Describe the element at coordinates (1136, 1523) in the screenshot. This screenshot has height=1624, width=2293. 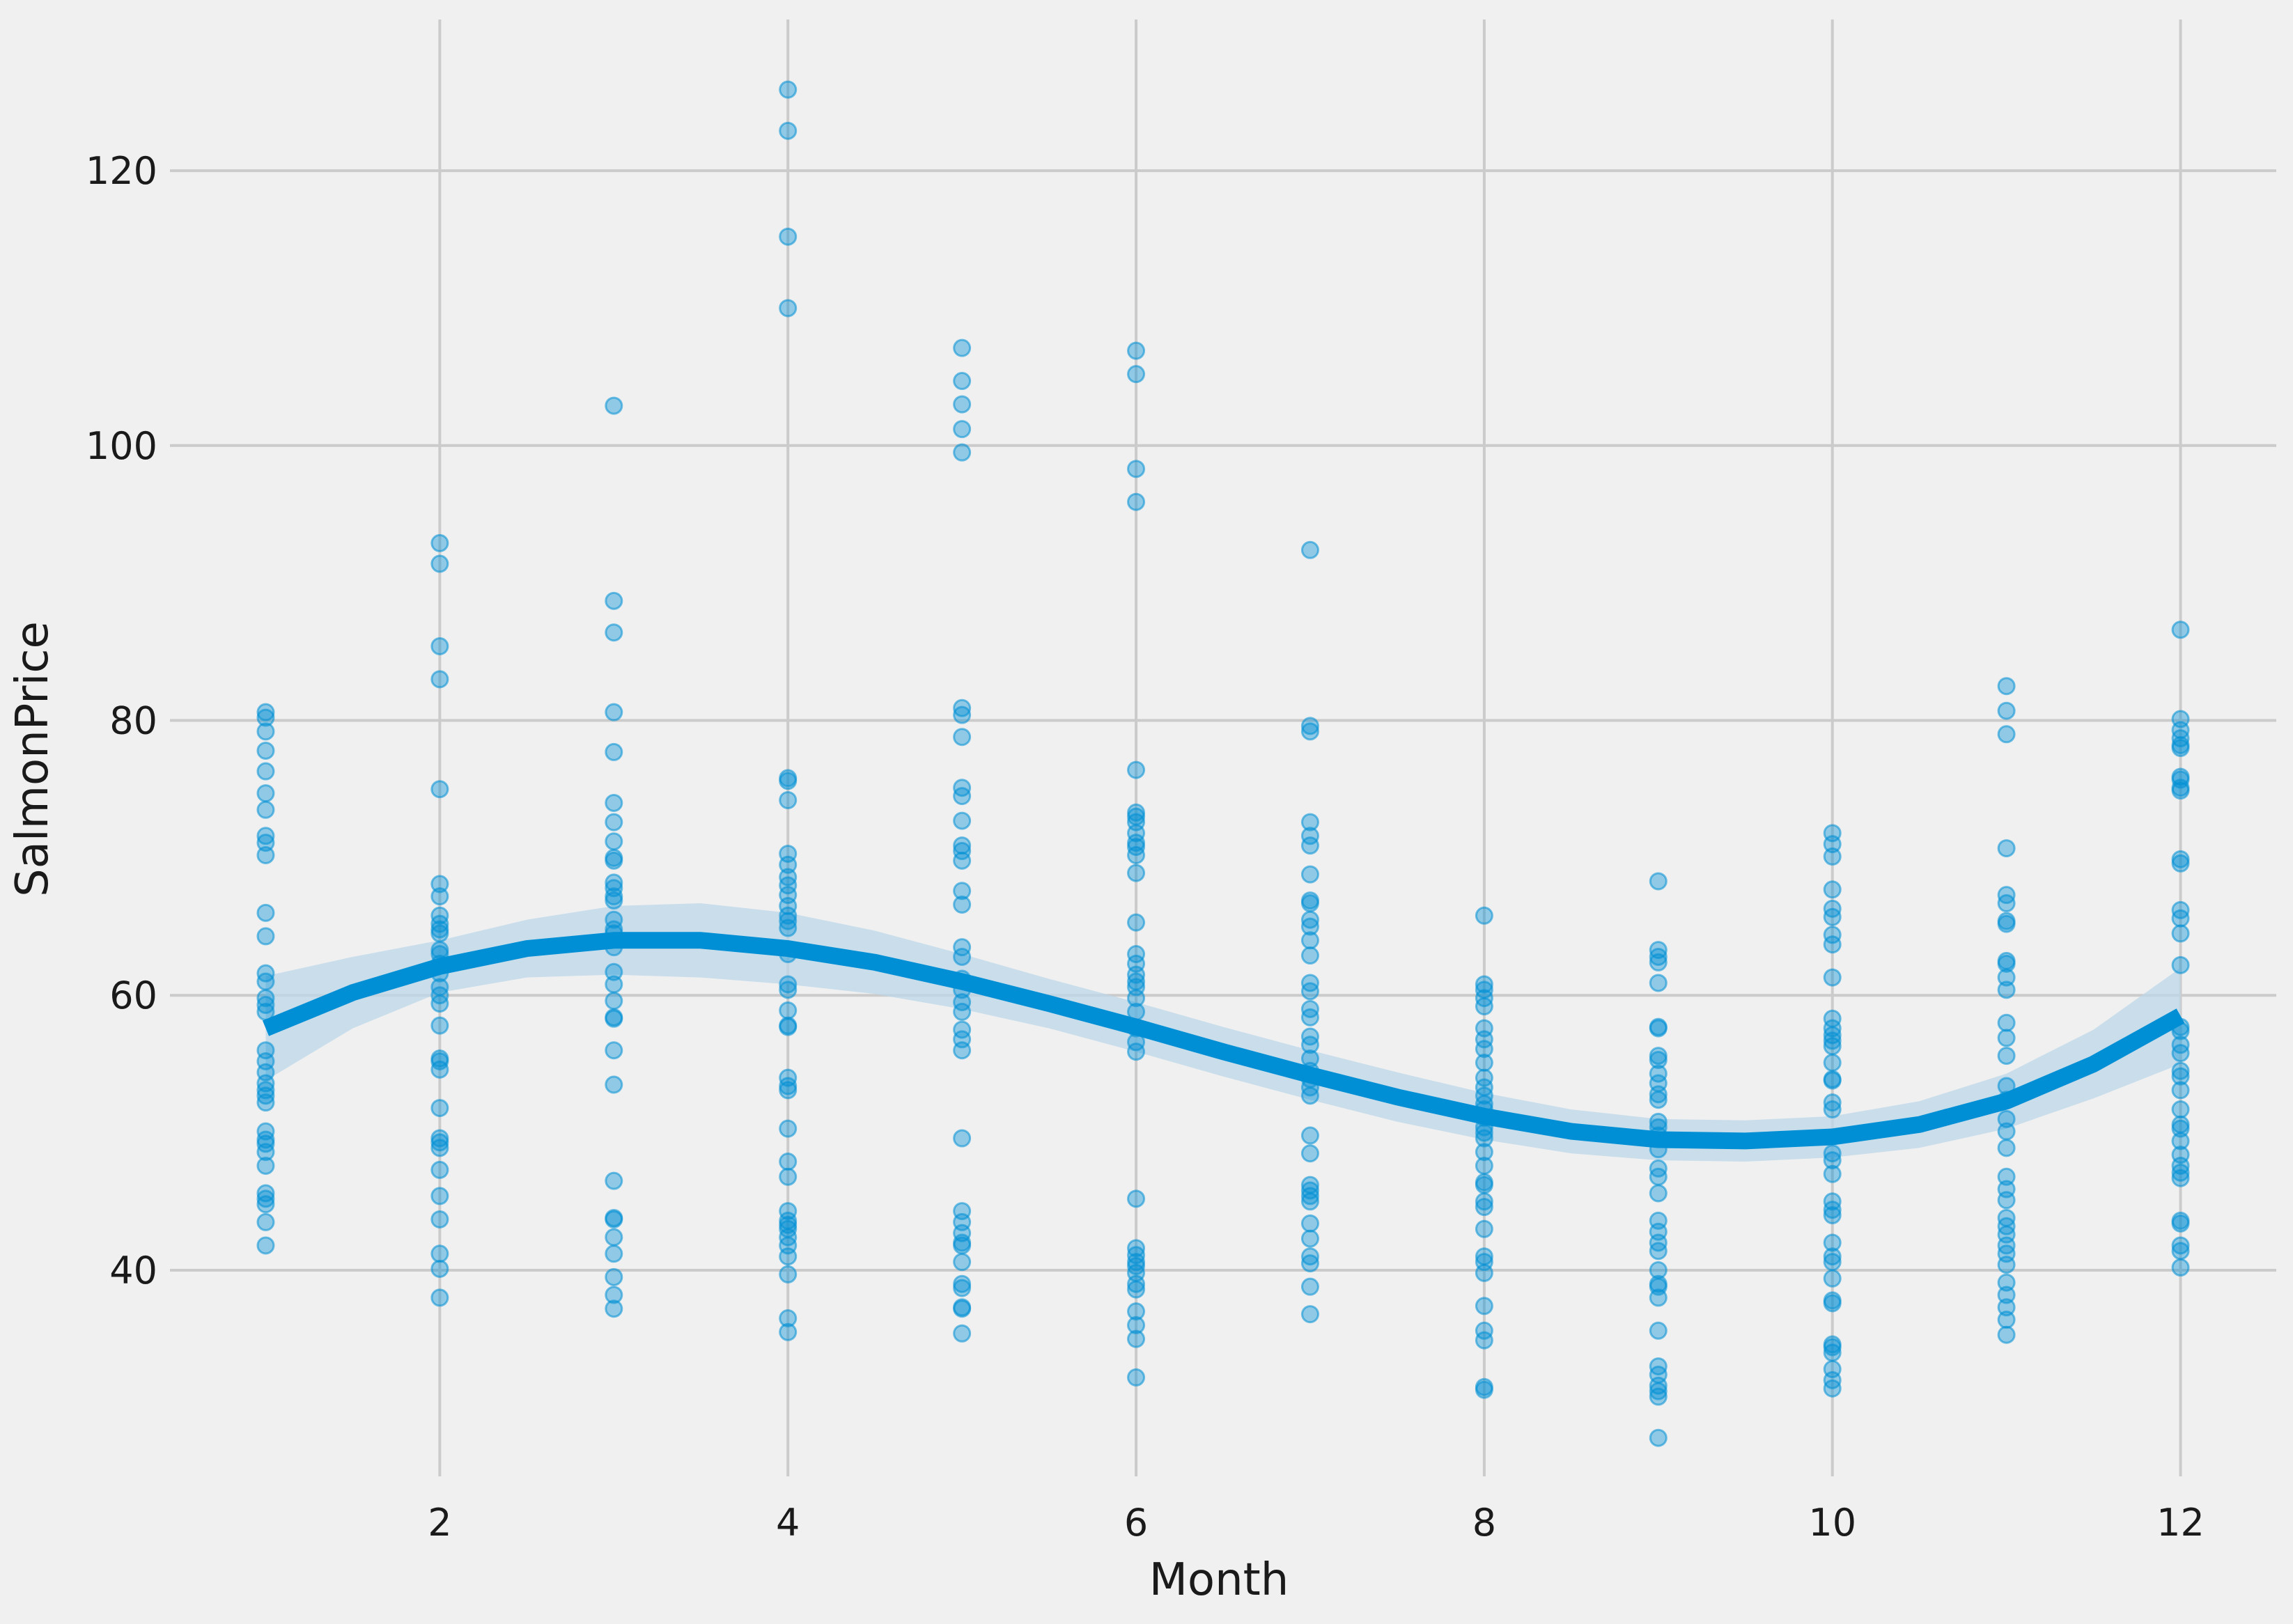
I see `x-tick-label: 6` at that location.